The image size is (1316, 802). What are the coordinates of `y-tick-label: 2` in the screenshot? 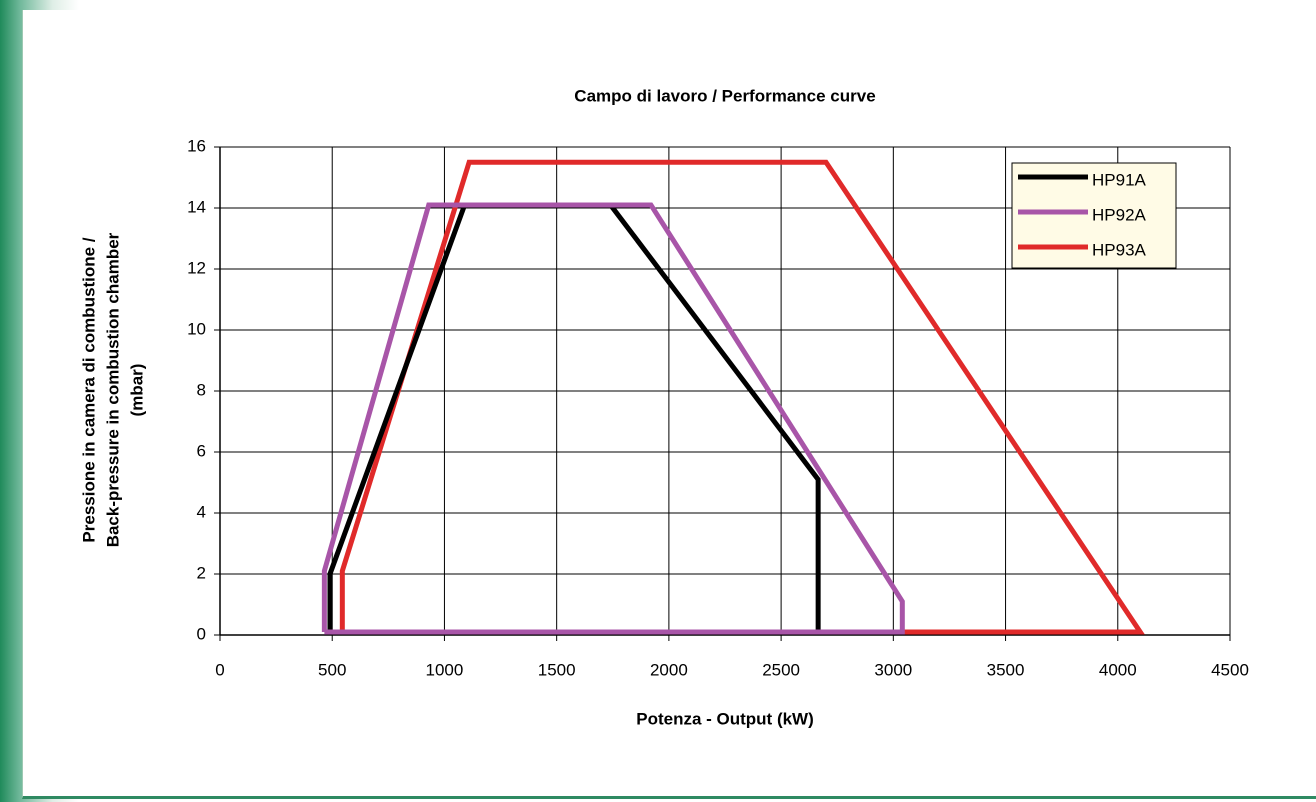 It's located at (201, 572).